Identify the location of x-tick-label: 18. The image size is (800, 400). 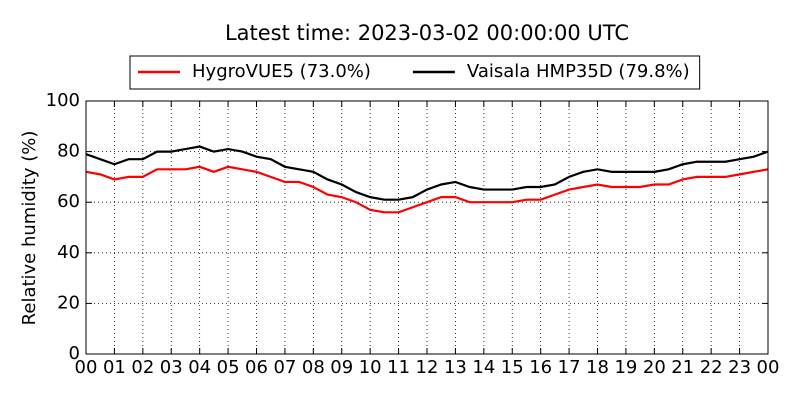
(597, 367).